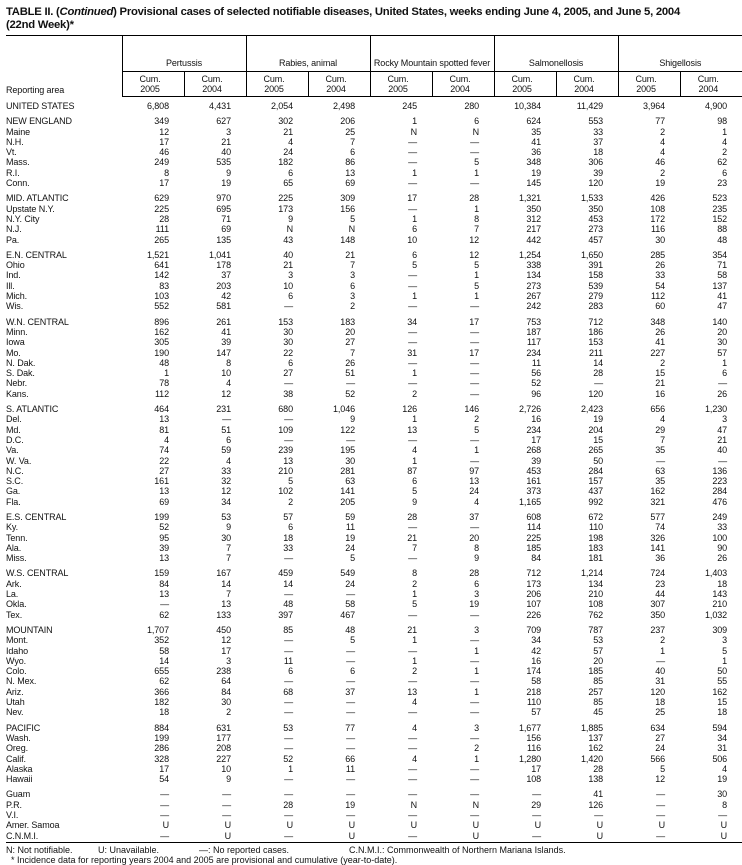  I want to click on case-count-cell: 397, so click(285, 614).